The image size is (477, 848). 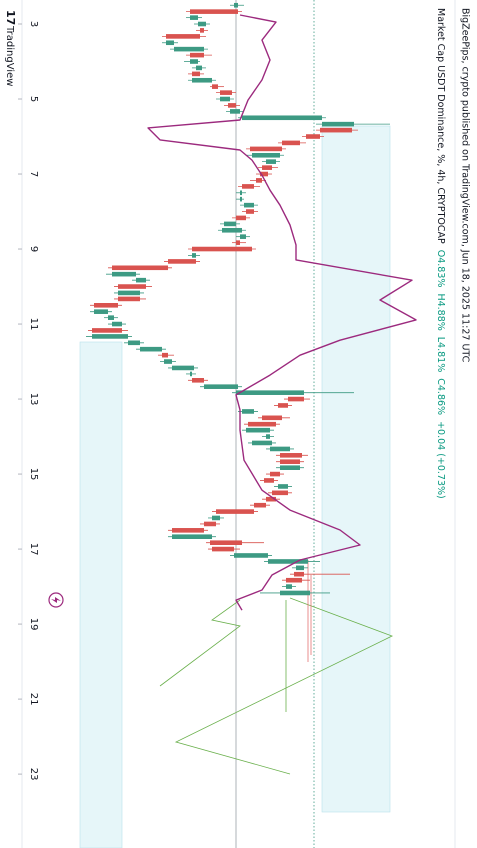 I want to click on ohlc-high: H4.88%, so click(x=441, y=311).